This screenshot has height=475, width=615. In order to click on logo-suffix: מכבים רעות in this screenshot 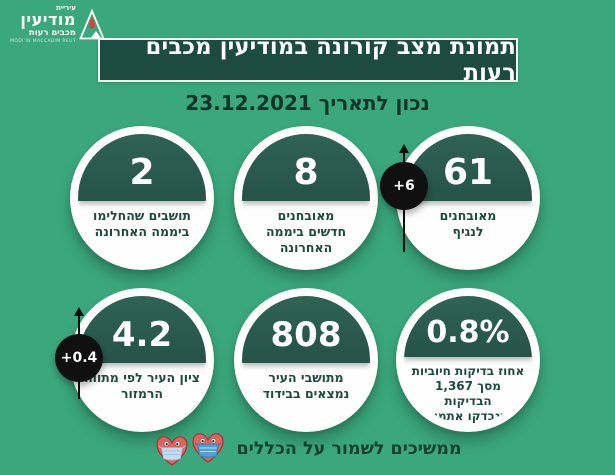, I will do `click(52, 33)`.